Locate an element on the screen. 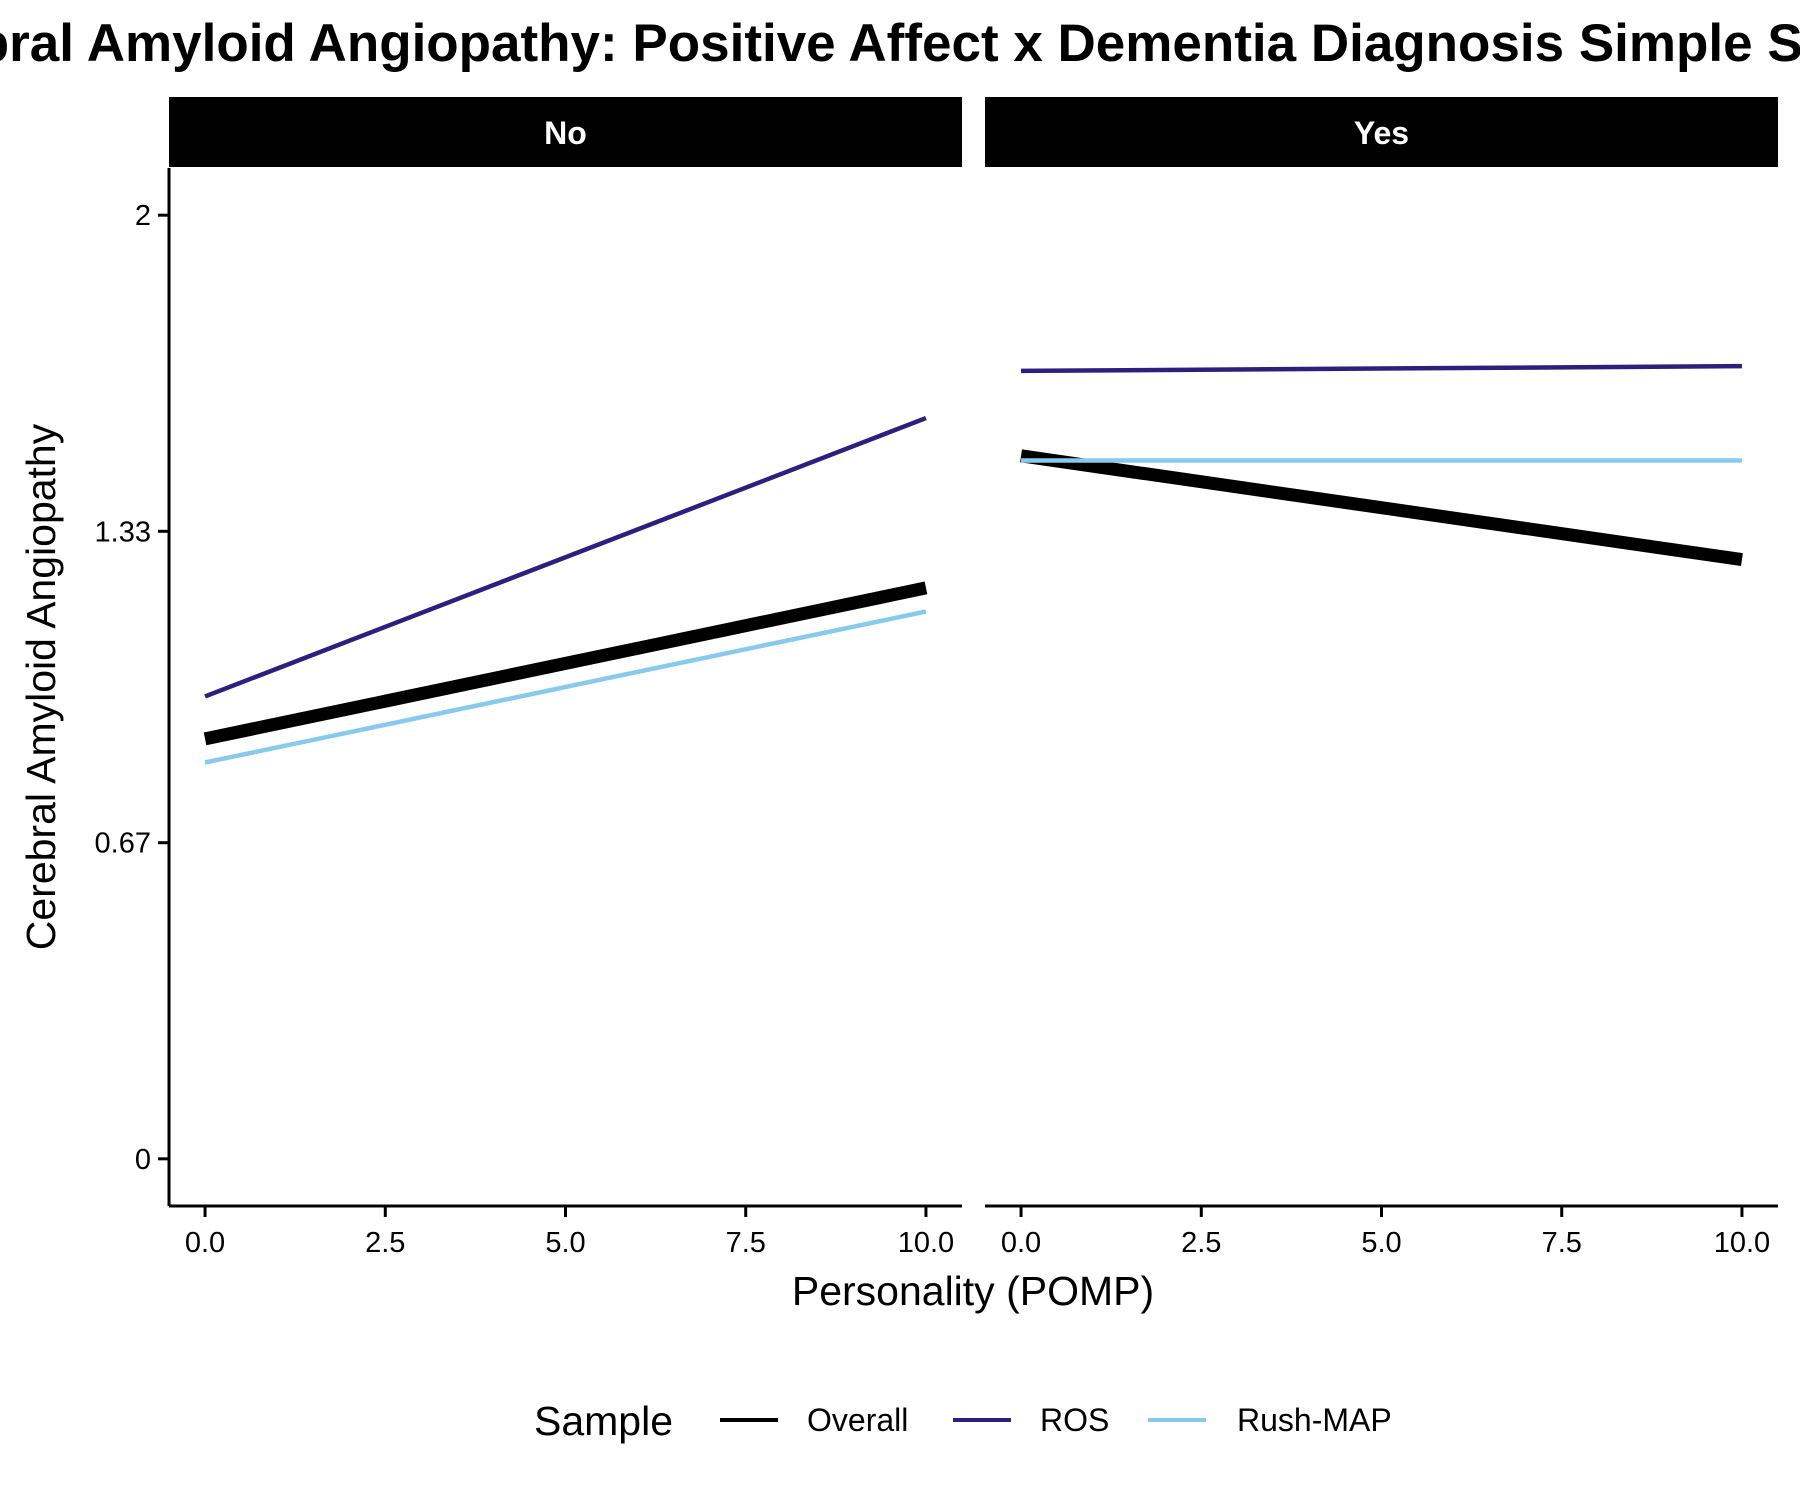 This screenshot has height=1500, width=1800. x-tick-label-no-4: 10.0 is located at coordinates (926, 1243).